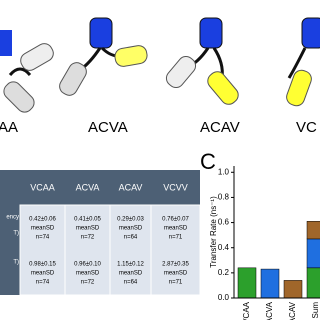 The width and height of the screenshot is (320, 325). What do you see at coordinates (224, 272) in the screenshot?
I see `y-tick-label: 0.2` at bounding box center [224, 272].